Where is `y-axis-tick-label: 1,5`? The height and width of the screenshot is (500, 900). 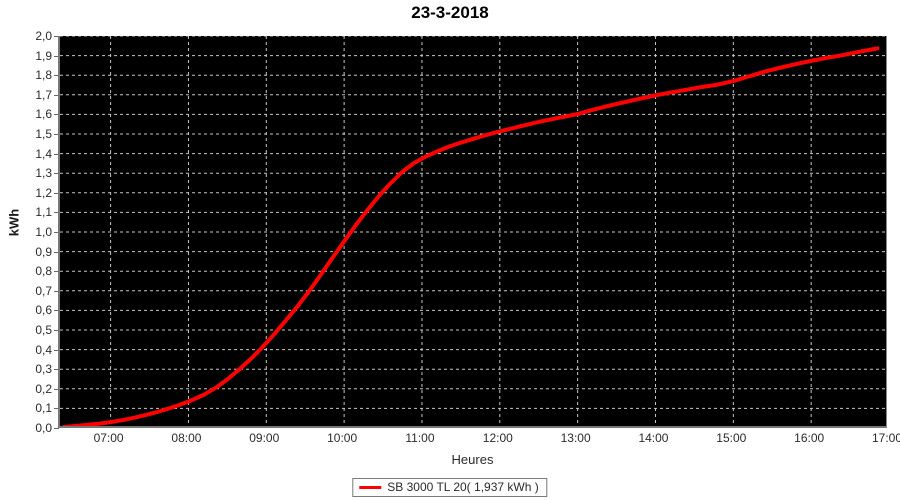
y-axis-tick-label: 1,5 is located at coordinates (43, 134).